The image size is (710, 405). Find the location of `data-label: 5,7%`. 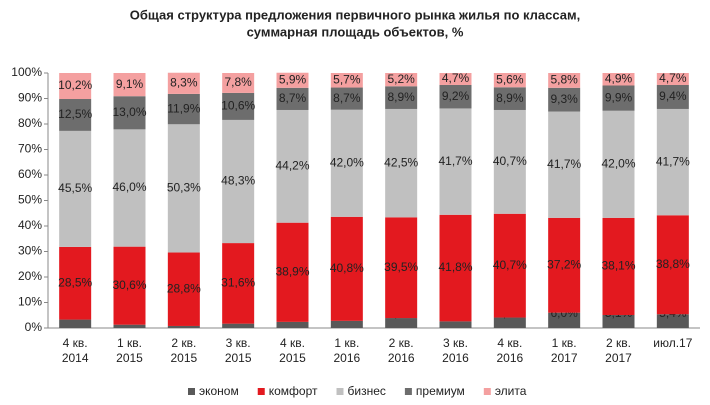

data-label: 5,7% is located at coordinates (347, 79).